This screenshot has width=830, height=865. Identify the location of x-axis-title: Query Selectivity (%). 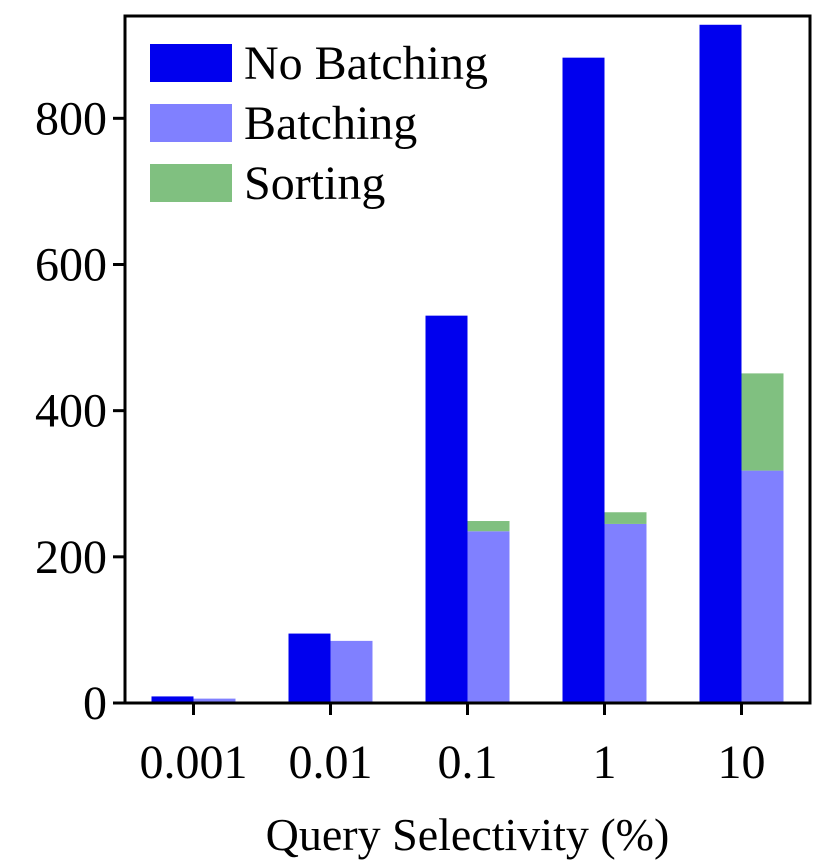
(468, 834).